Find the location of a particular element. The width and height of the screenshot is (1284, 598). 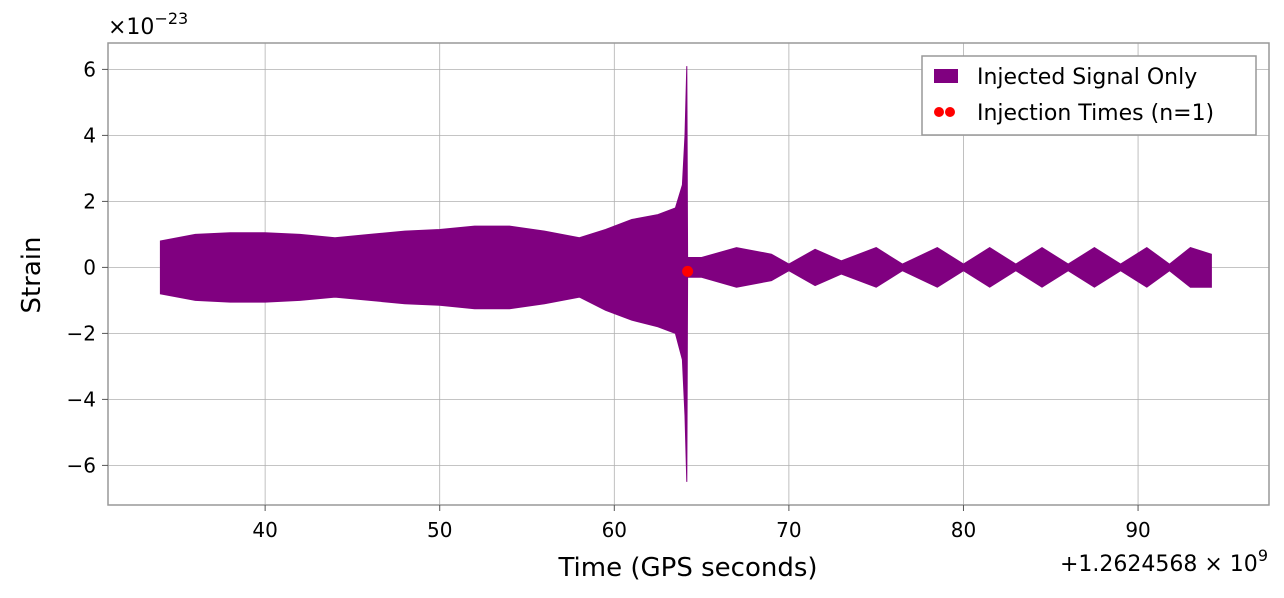

legend-swatch-injected-signal is located at coordinates (946, 76).